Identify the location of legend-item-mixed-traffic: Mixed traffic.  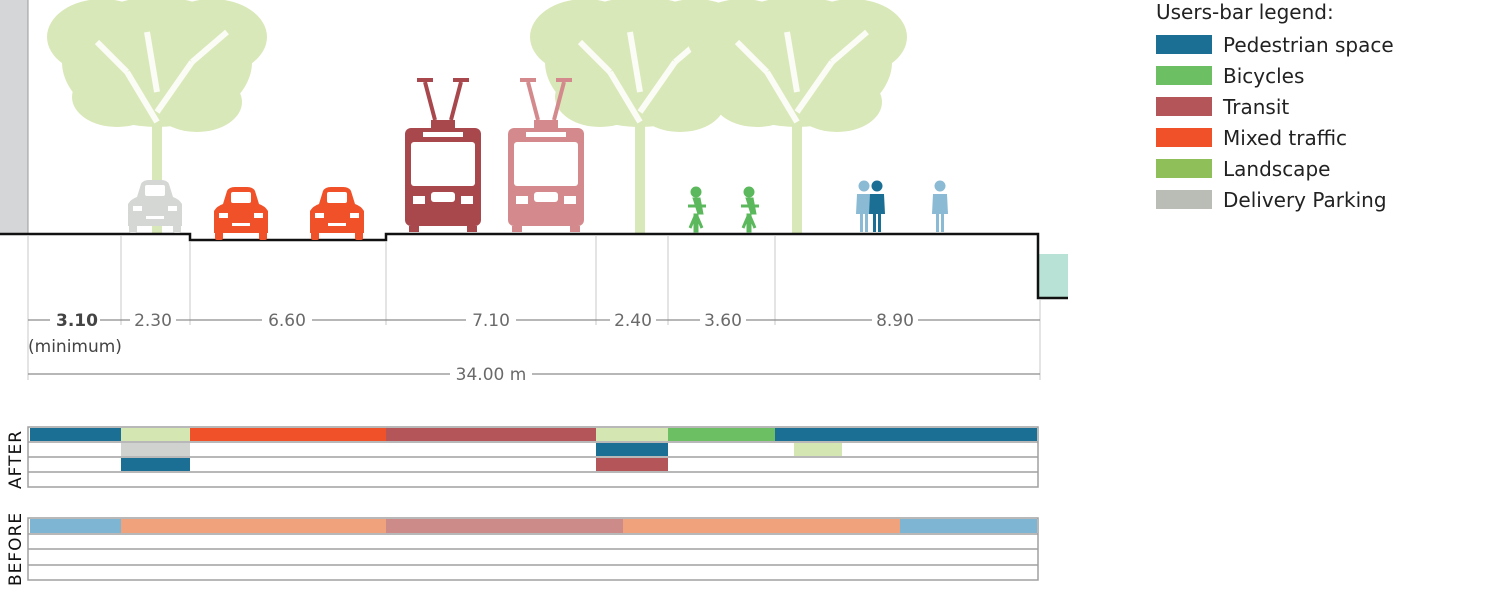
(1321, 137).